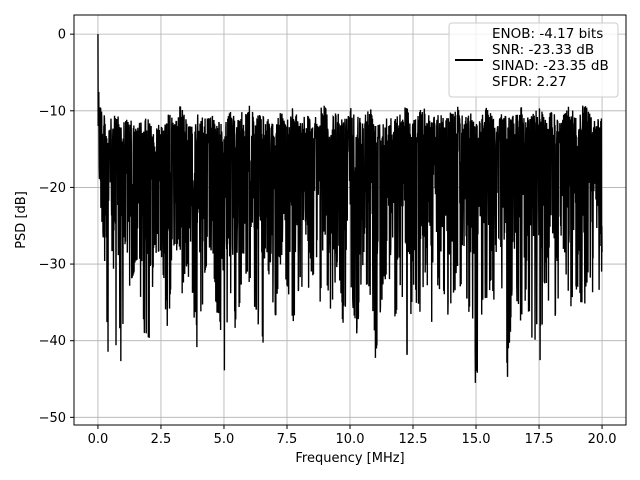  Describe the element at coordinates (52, 188) in the screenshot. I see `y-tick-label: −20` at that location.